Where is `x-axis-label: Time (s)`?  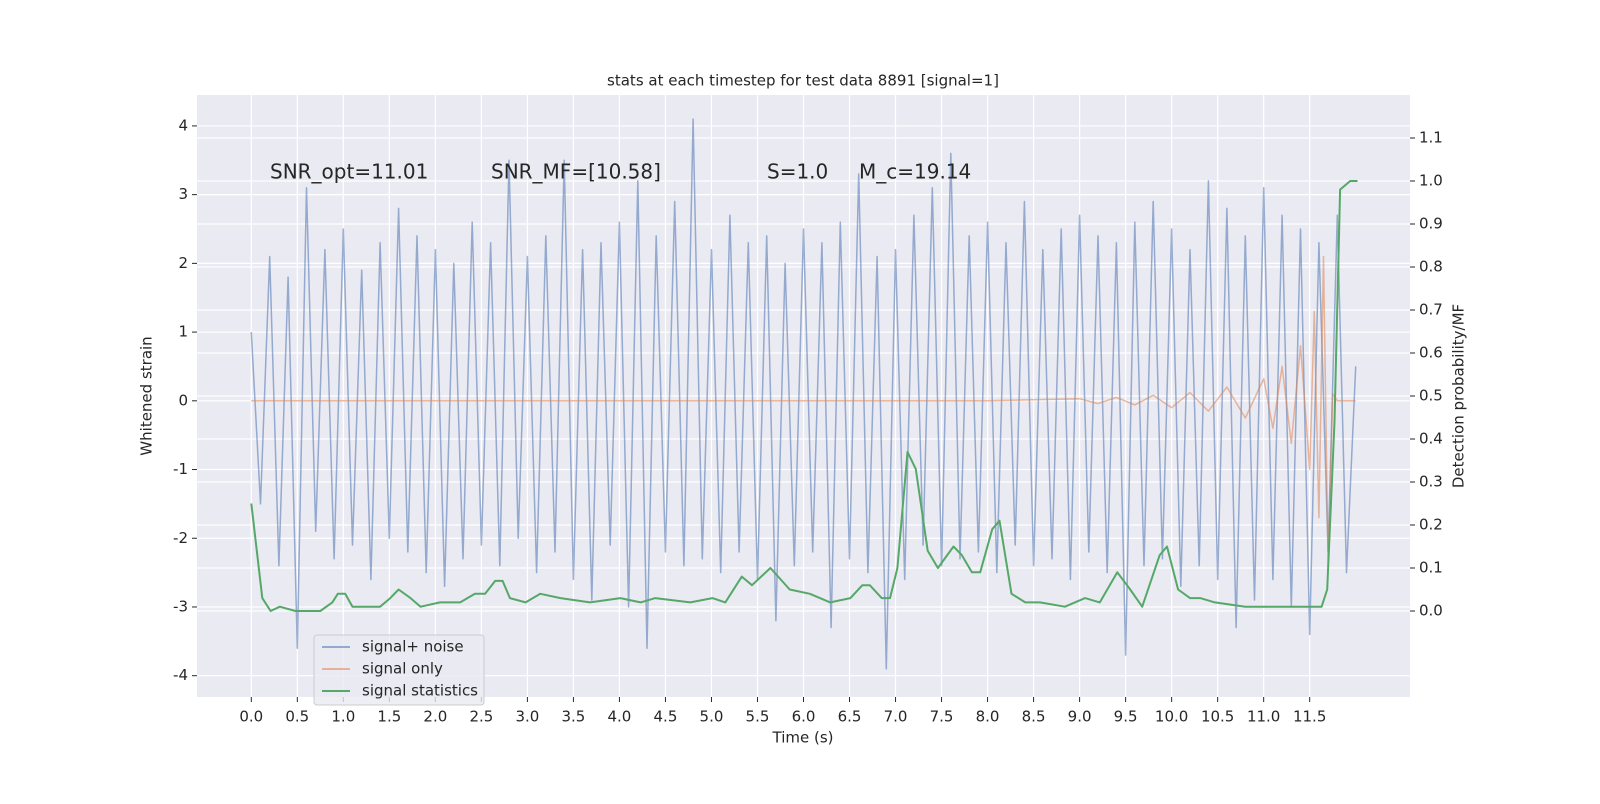 x-axis-label: Time (s) is located at coordinates (803, 738).